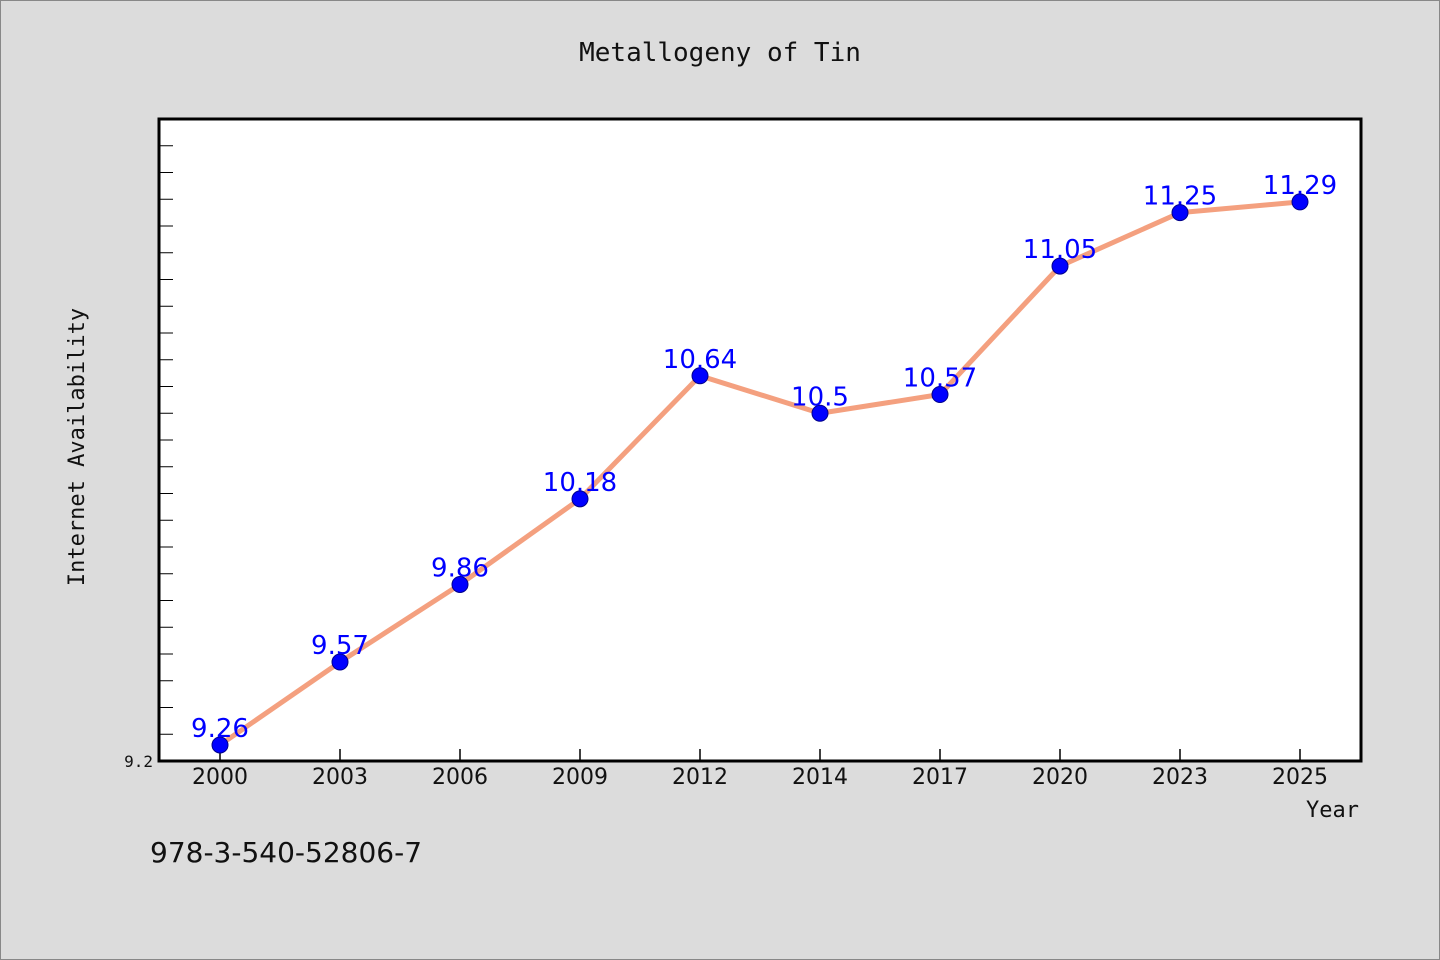  What do you see at coordinates (340, 777) in the screenshot?
I see `x-tick-label: 2003` at bounding box center [340, 777].